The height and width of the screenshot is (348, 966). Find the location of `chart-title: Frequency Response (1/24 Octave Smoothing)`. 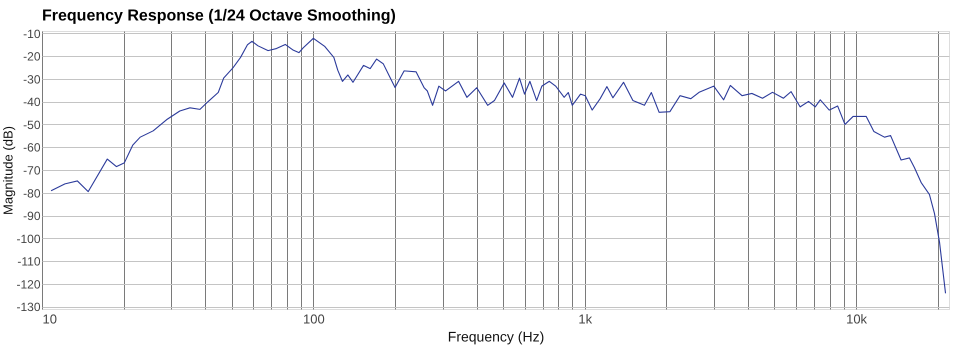

chart-title: Frequency Response (1/24 Octave Smoothing) is located at coordinates (219, 15).